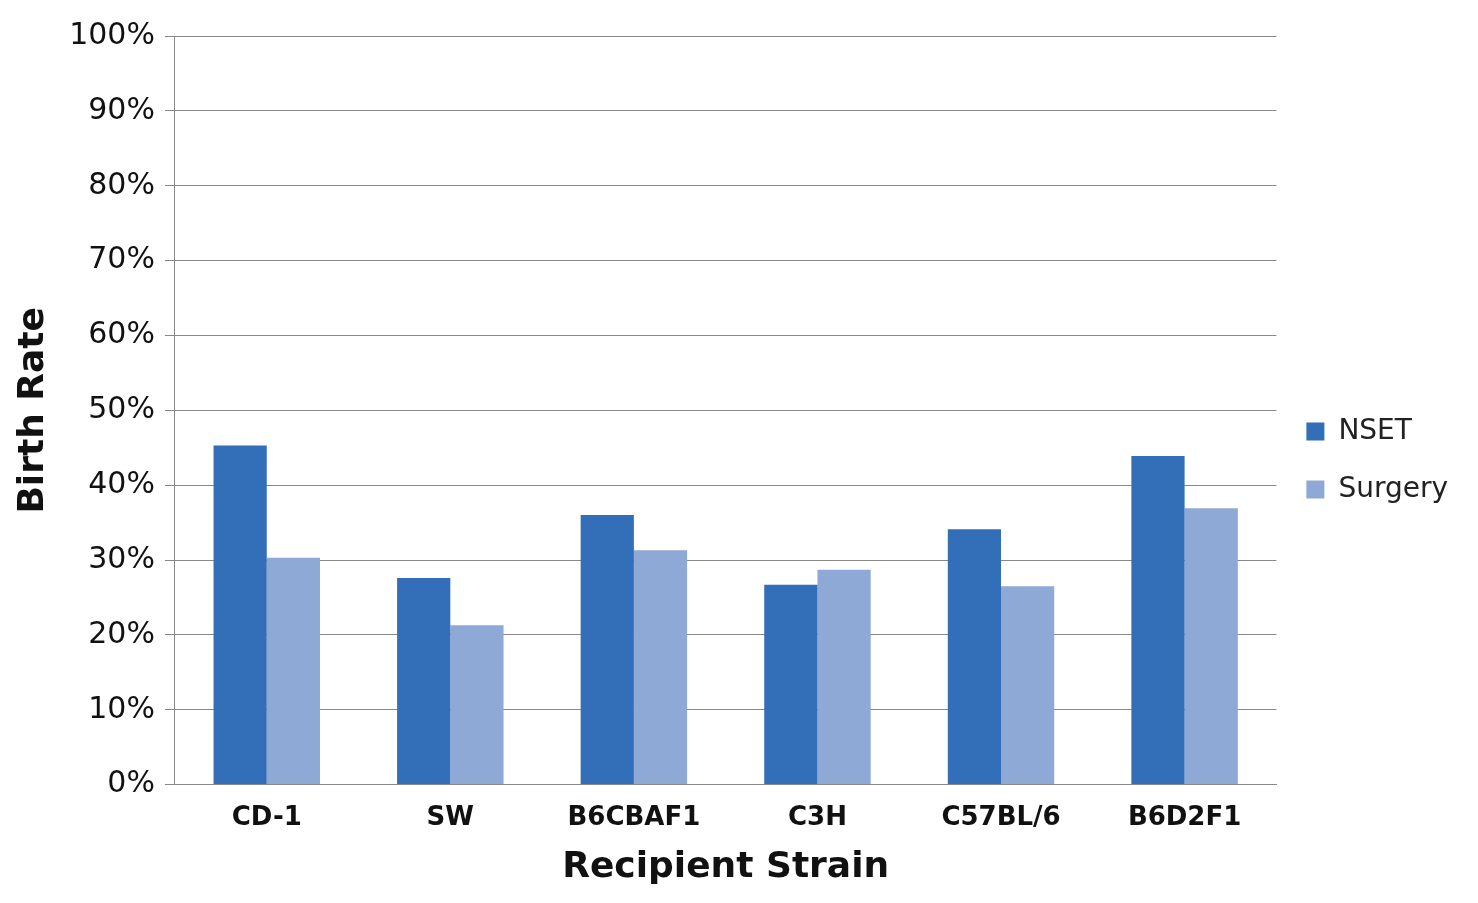 Image resolution: width=1478 pixels, height=903 pixels. What do you see at coordinates (121, 482) in the screenshot?
I see `y-tick-label: 40%` at bounding box center [121, 482].